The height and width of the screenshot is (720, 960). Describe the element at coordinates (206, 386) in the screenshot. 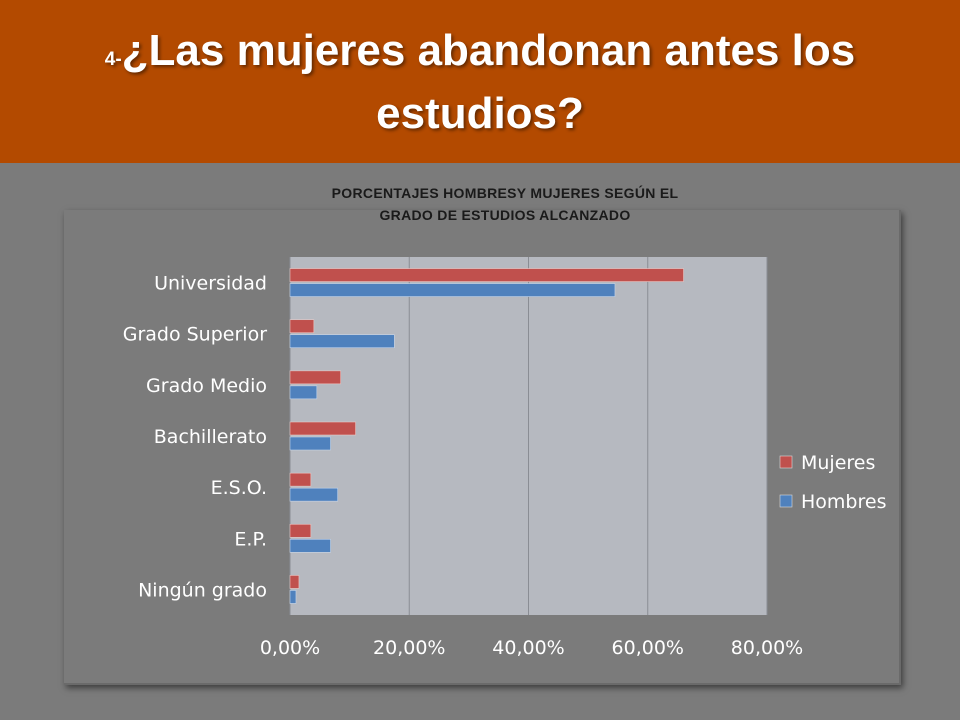

I see `category-label: Grado Medio` at that location.